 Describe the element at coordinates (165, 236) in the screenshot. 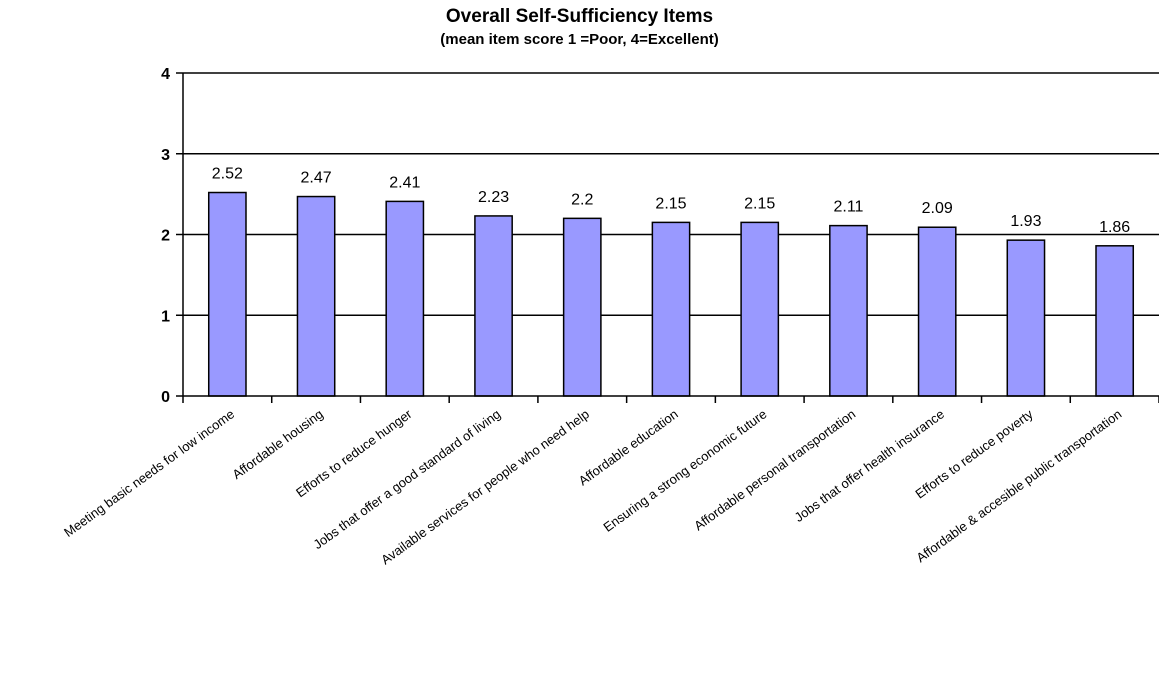

I see `y-tick-label: 2` at that location.